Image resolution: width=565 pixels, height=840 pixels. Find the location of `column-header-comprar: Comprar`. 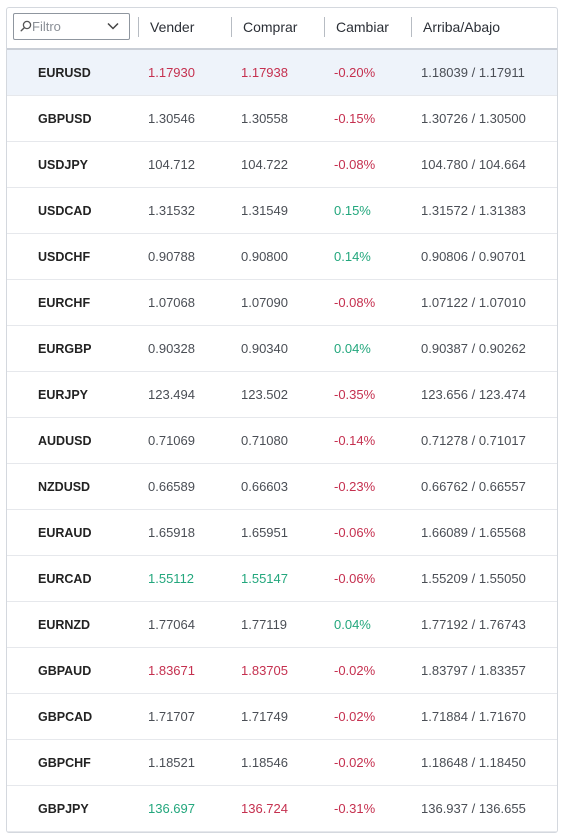

column-header-comprar: Comprar is located at coordinates (277, 27).